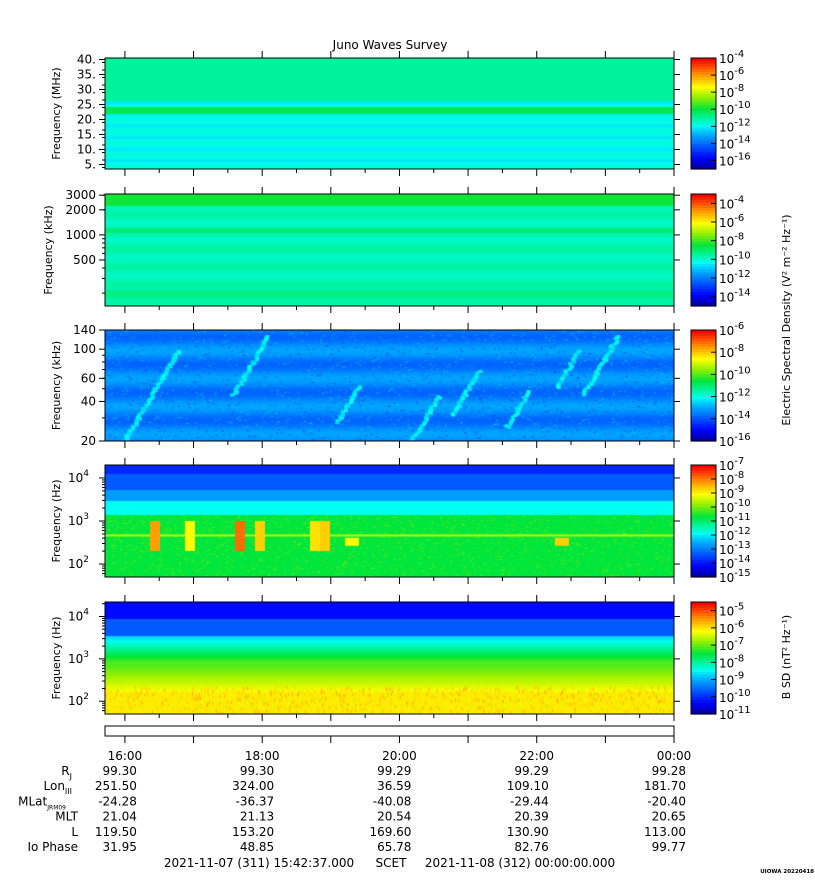 The height and width of the screenshot is (880, 815). I want to click on colorbar-title-magnetic: B SD (nT² Hz⁻¹), so click(786, 657).